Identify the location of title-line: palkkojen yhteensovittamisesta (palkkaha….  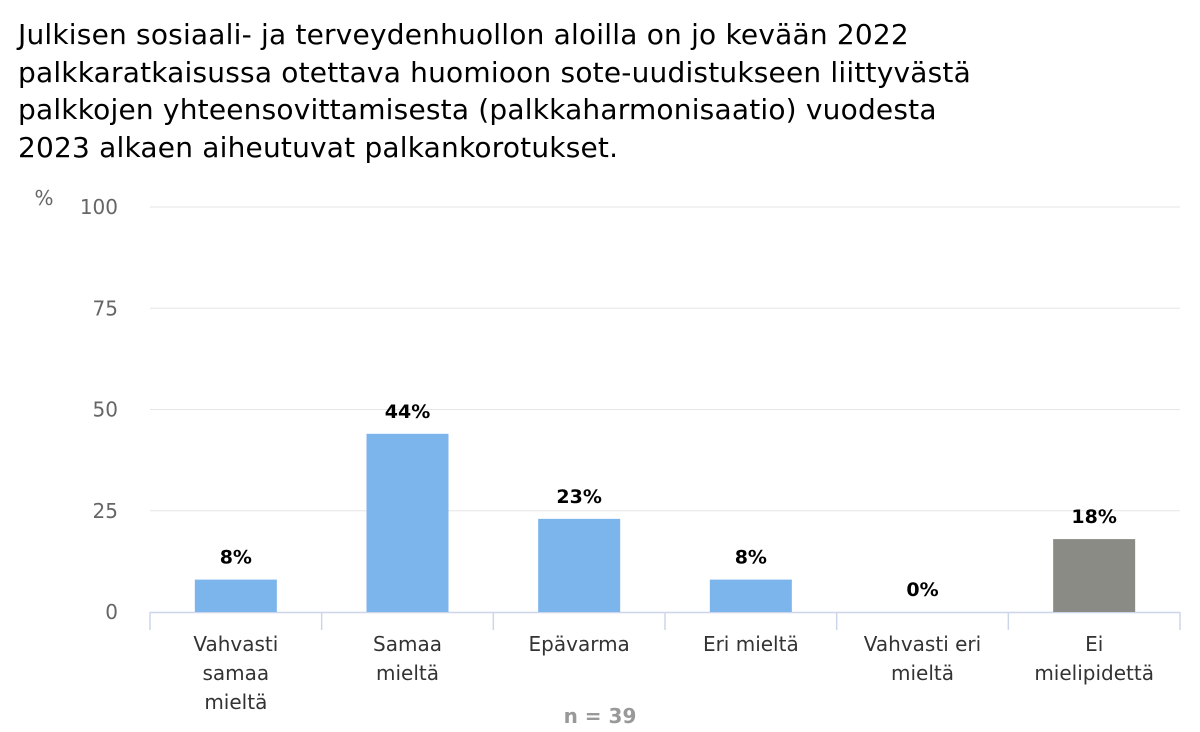
(477, 109).